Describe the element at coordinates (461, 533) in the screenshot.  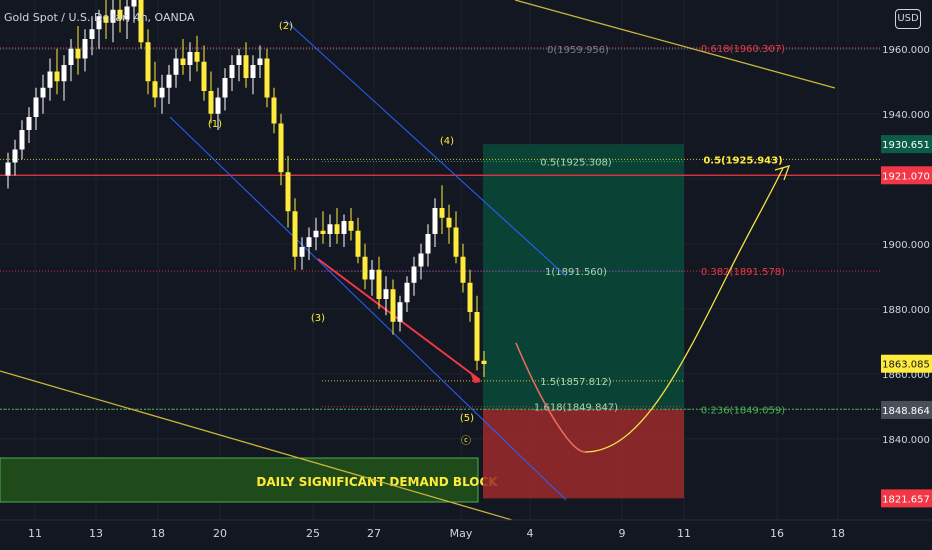
I see `time-tick-label: May` at that location.